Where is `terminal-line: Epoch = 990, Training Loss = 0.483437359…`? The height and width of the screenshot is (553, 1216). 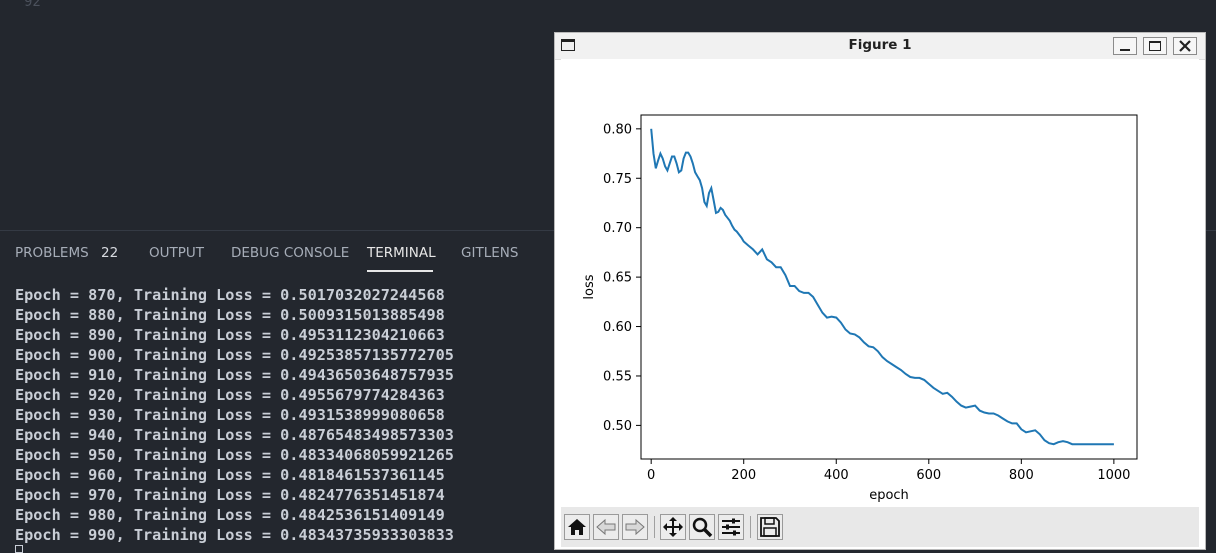
terminal-line: Epoch = 990, Training Loss = 0.483437359… is located at coordinates (234, 535).